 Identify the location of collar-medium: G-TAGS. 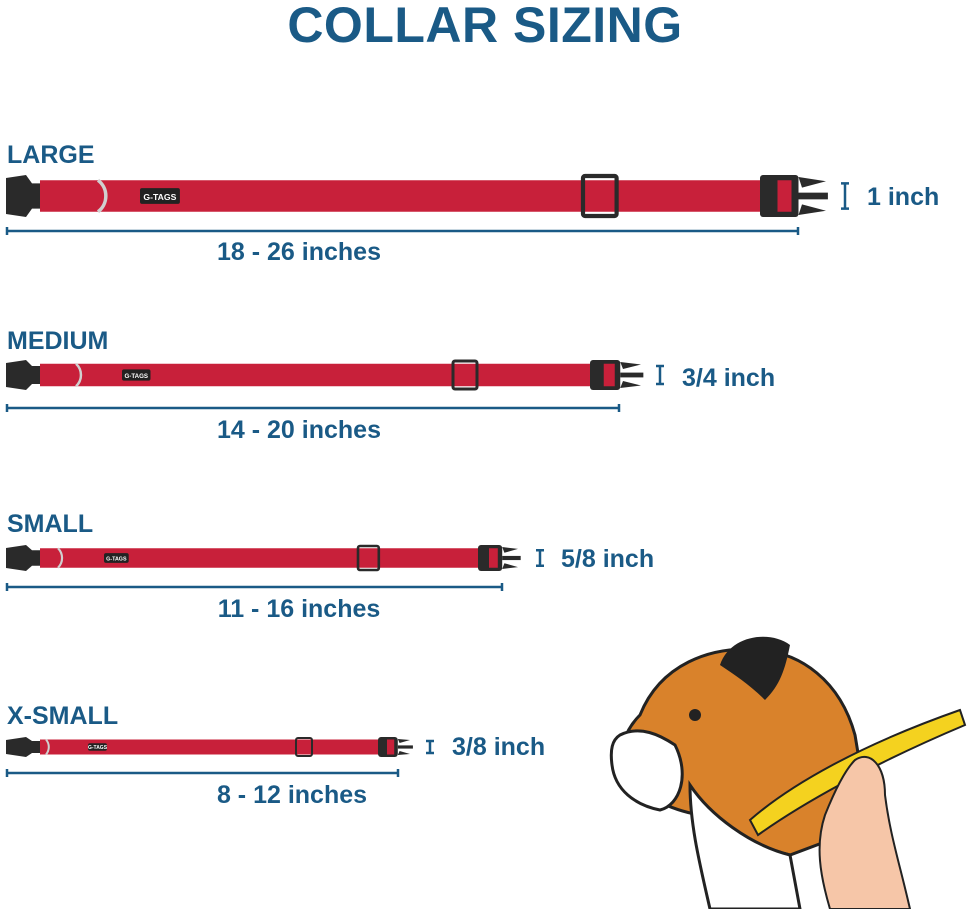
(334, 385).